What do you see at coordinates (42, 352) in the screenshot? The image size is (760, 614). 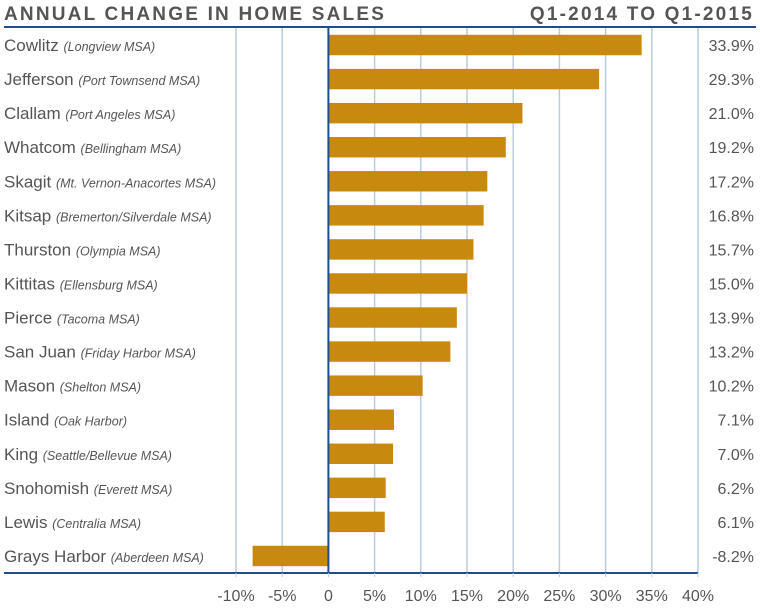 I see `category-name: San Juan` at bounding box center [42, 352].